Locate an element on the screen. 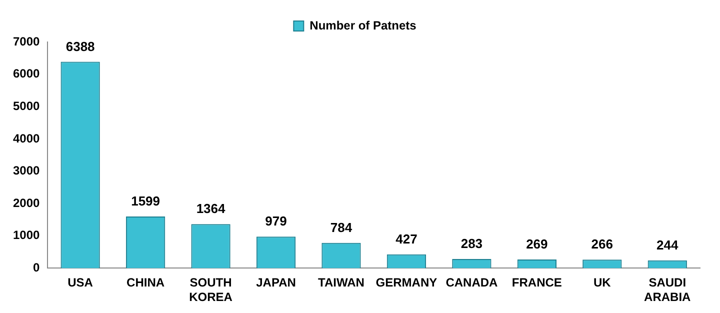  x-tick-label: CHINA is located at coordinates (145, 283).